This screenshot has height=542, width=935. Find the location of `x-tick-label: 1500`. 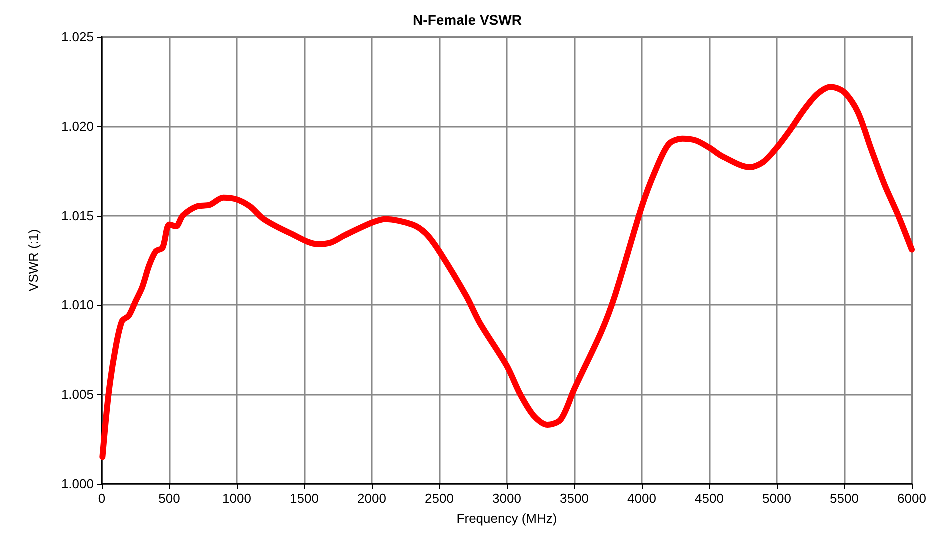

x-tick-label: 1500 is located at coordinates (304, 498).